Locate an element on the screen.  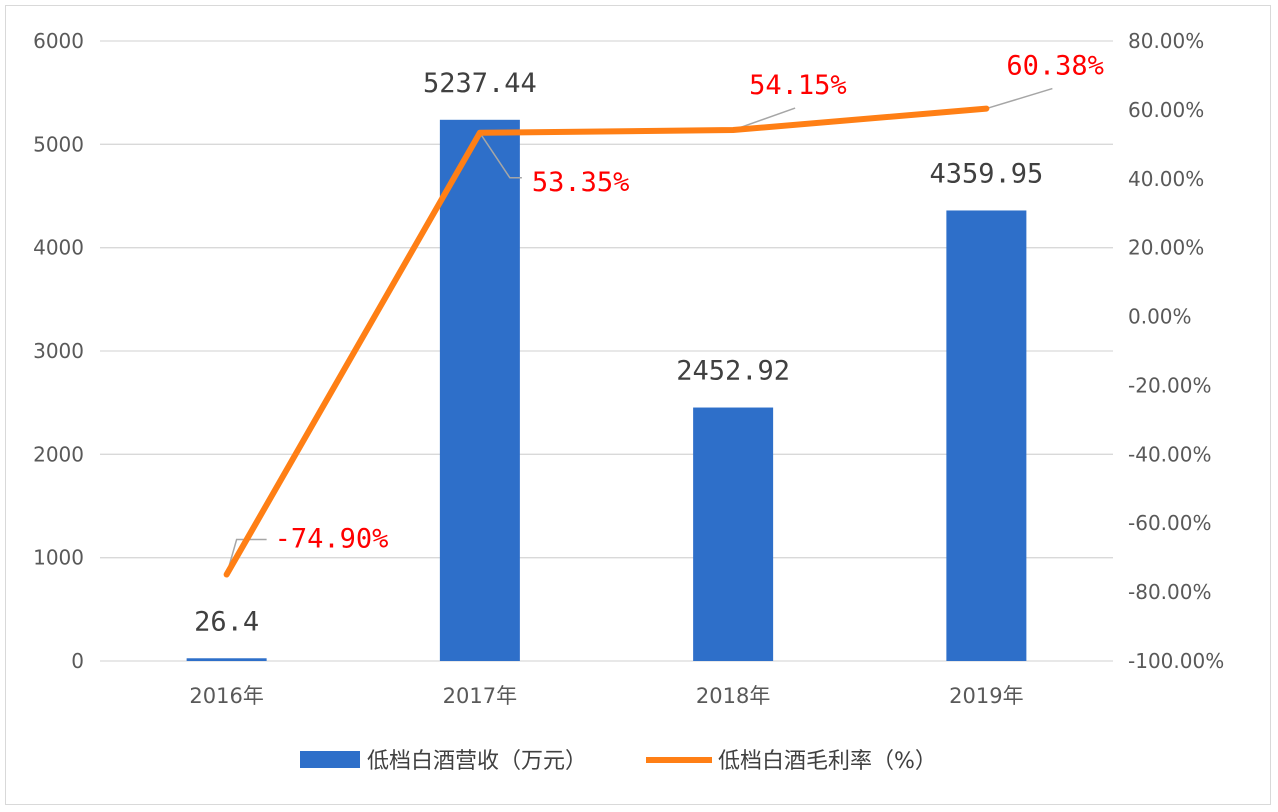
right-tick-label: -20.00% is located at coordinates (1169, 385).